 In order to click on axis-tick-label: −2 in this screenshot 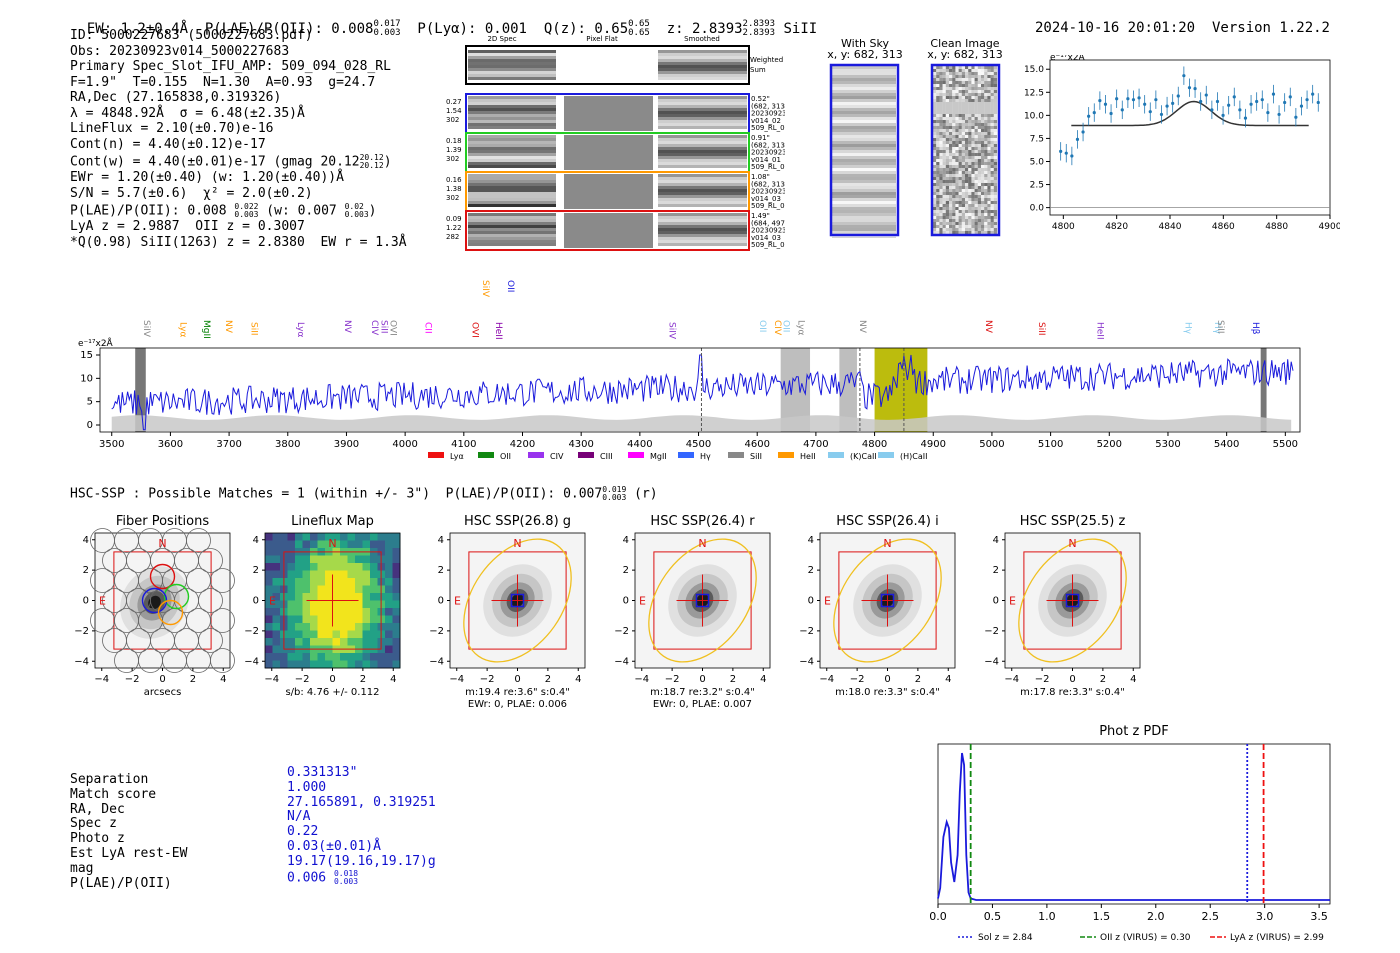, I will do `click(302, 679)`.